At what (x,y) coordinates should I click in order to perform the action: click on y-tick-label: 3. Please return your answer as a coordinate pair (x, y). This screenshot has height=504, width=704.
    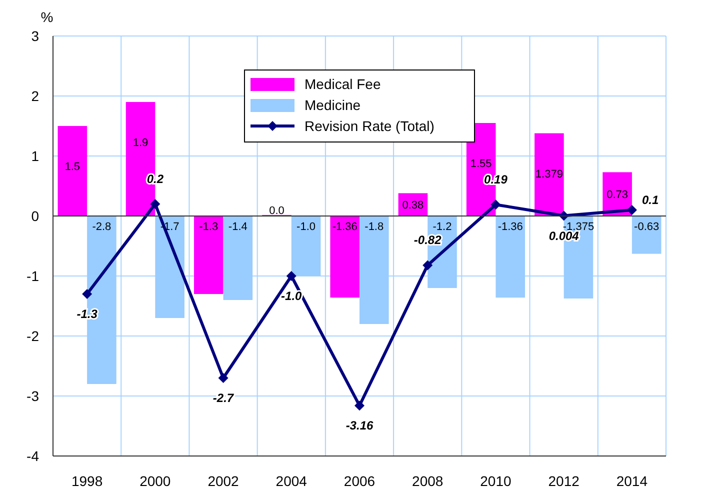
    Looking at the image, I should click on (35, 36).